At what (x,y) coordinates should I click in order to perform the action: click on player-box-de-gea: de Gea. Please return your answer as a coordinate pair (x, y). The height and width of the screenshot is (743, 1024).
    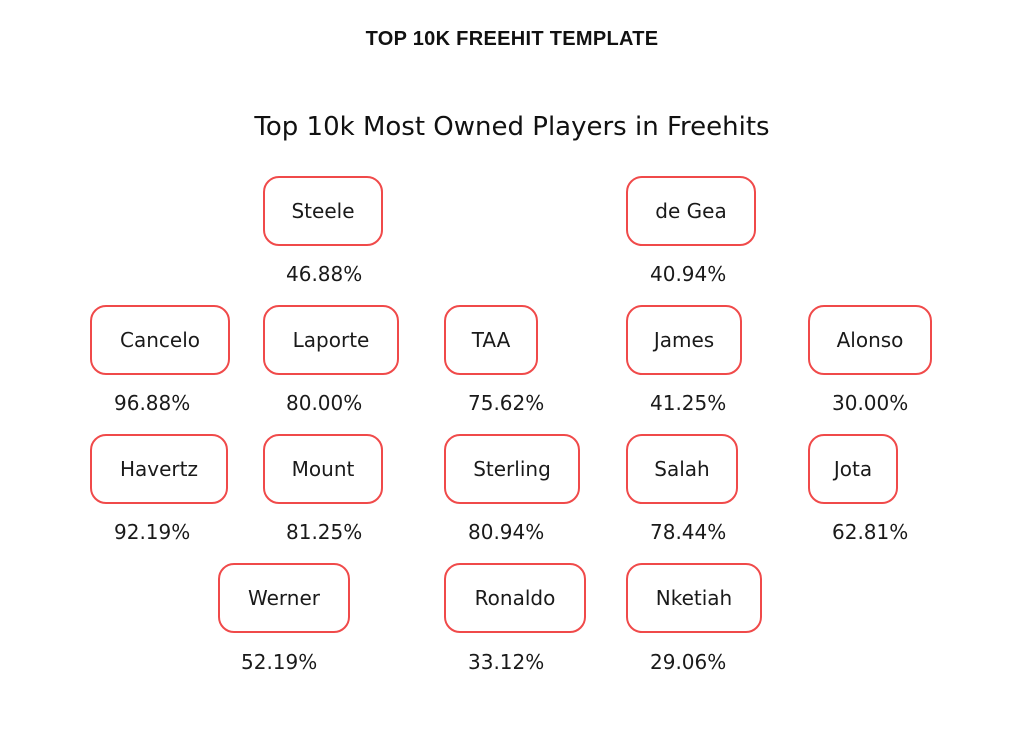
    Looking at the image, I should click on (691, 211).